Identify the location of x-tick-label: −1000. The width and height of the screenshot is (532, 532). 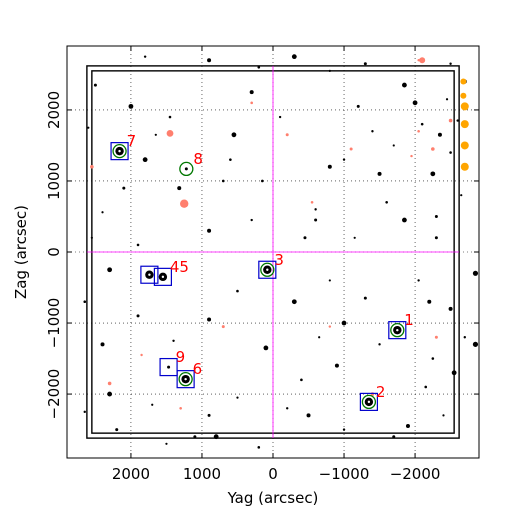
(344, 474).